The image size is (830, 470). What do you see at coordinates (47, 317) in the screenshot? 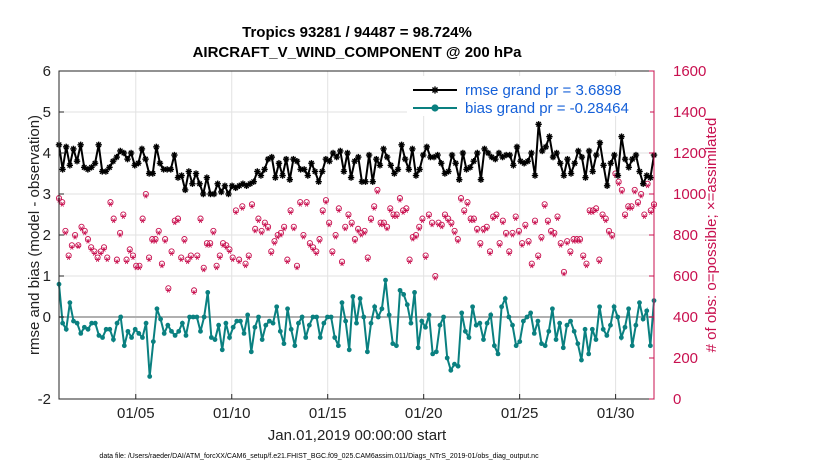
I see `y-left-tick-label: 0` at bounding box center [47, 317].